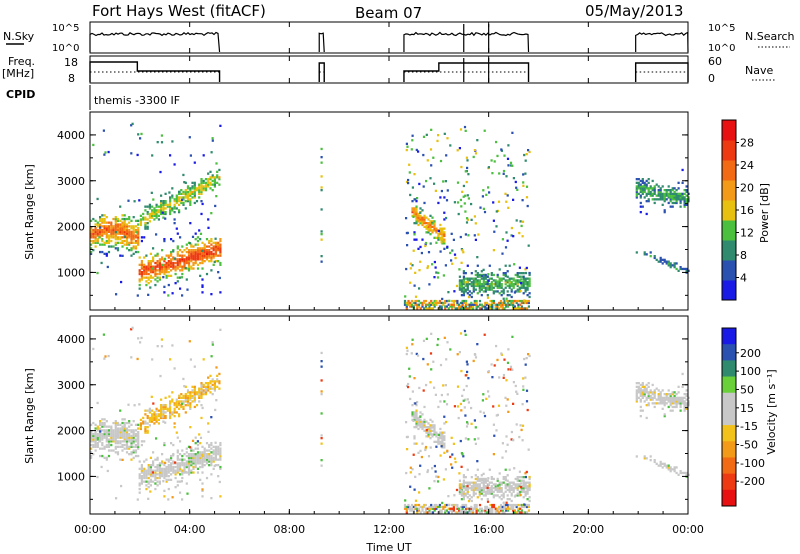 This screenshot has width=800, height=554. I want to click on x-tick-label: 08:00, so click(289, 529).